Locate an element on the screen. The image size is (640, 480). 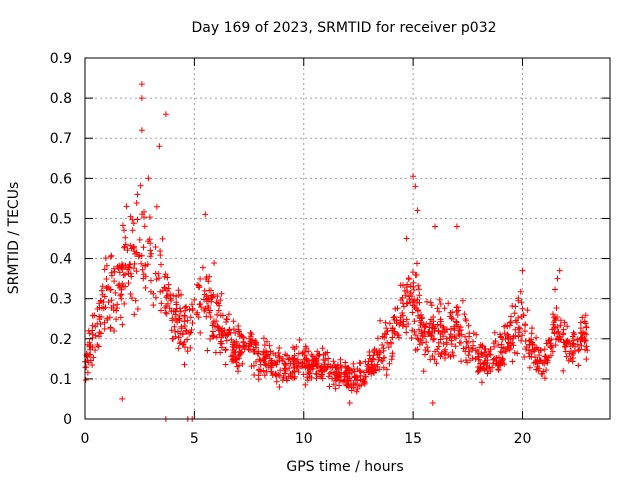
y-axis-title: SRMTID / TECUs is located at coordinates (14, 238).